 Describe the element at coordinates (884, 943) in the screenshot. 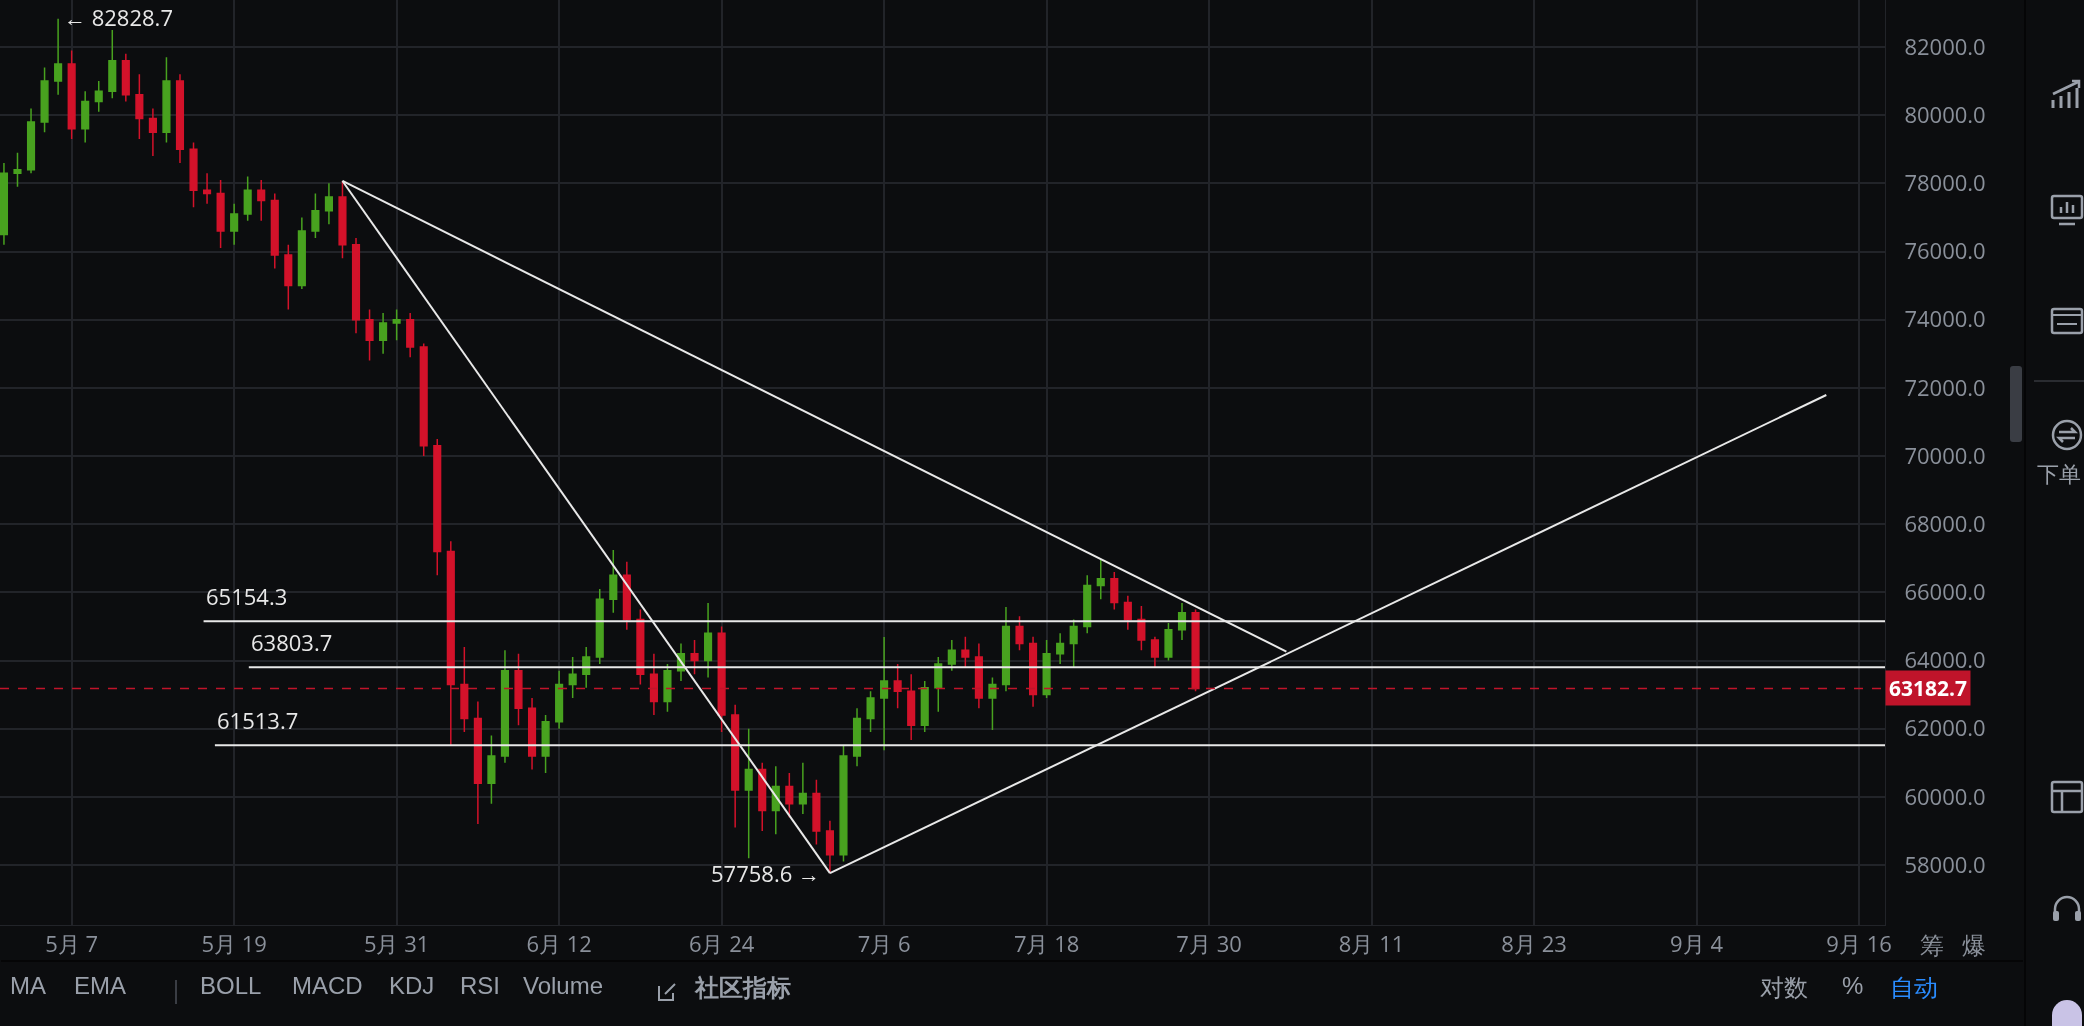

I see `x-tick-label: 7月 6` at that location.